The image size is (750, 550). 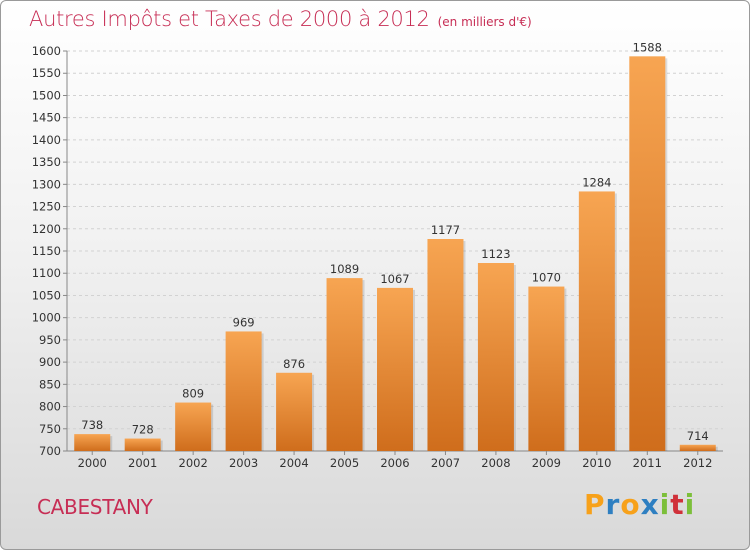 What do you see at coordinates (46, 251) in the screenshot?
I see `y-tick-label: 1150` at bounding box center [46, 251].